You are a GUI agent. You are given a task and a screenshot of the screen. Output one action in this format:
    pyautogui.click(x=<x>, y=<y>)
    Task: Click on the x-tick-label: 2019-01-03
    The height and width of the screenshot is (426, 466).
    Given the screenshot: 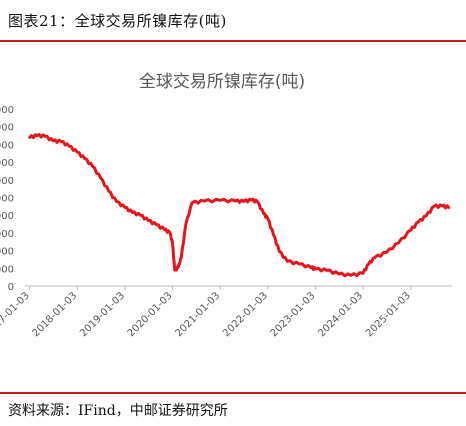 What is the action you would take?
    pyautogui.click(x=102, y=314)
    